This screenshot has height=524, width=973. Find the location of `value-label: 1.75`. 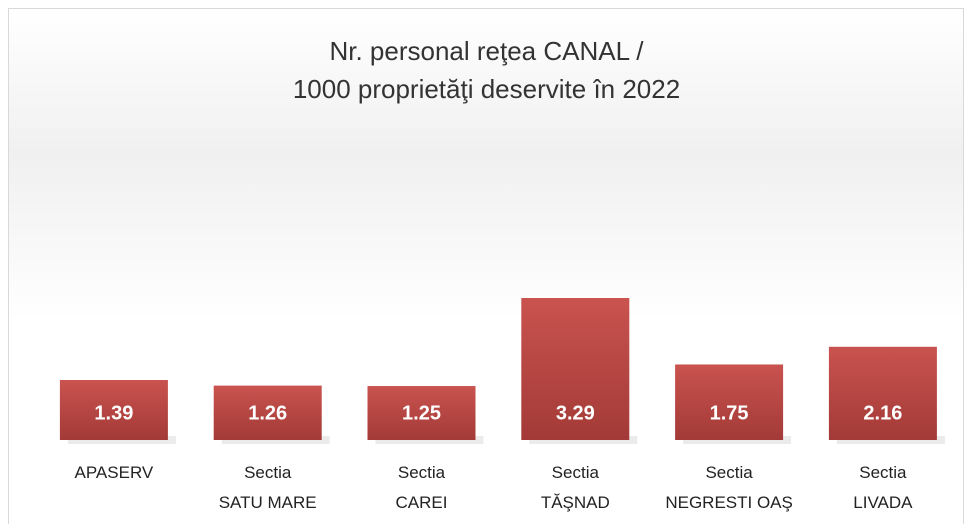

value-label: 1.75 is located at coordinates (729, 413).